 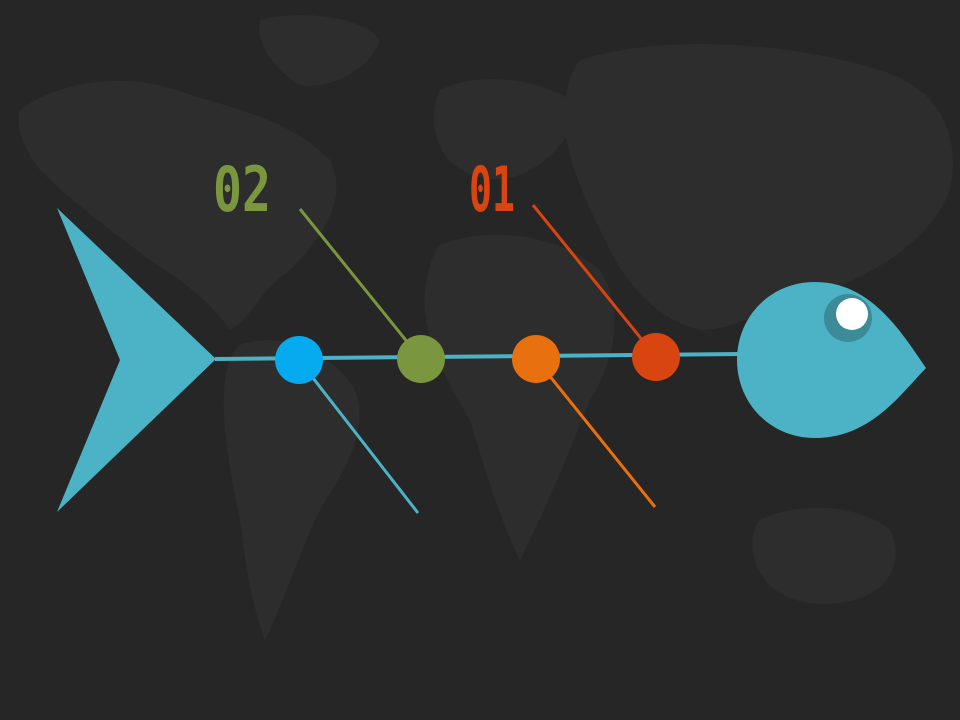 What do you see at coordinates (291, 490) in the screenshot?
I see `map-south-america` at bounding box center [291, 490].